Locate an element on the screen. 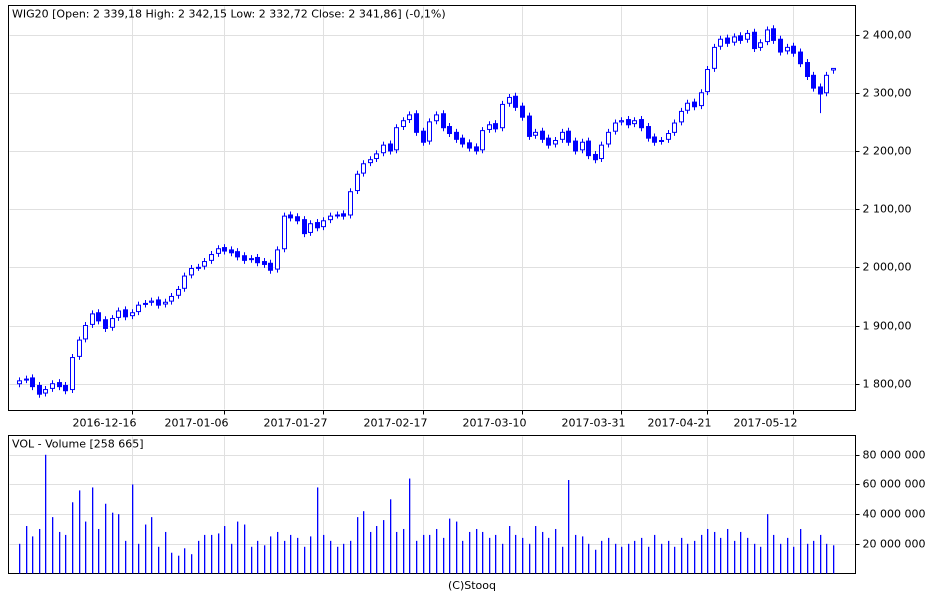 This screenshot has width=948, height=593. x-tick-label: 2017-05-12 is located at coordinates (766, 423).